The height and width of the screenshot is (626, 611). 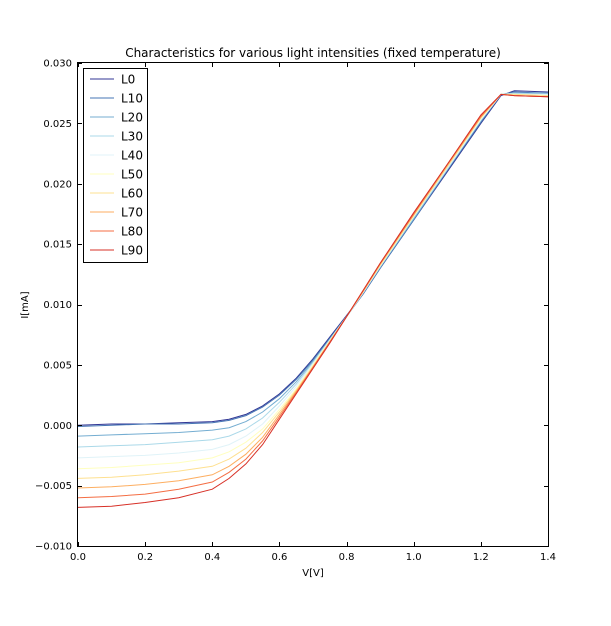 I want to click on legend-label-l50: L50, so click(x=132, y=175).